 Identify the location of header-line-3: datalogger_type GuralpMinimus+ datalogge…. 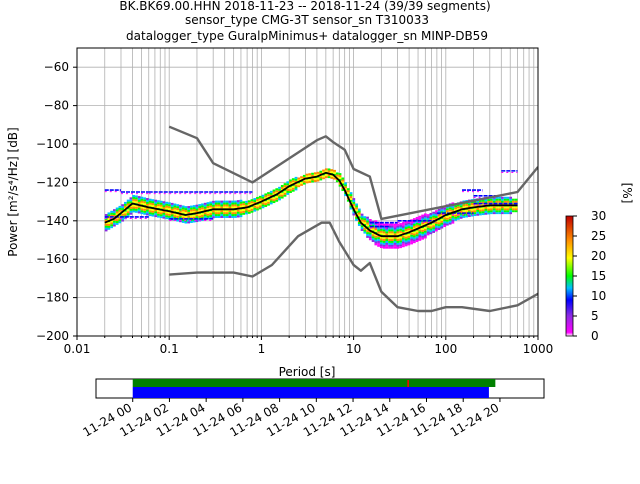
(307, 36).